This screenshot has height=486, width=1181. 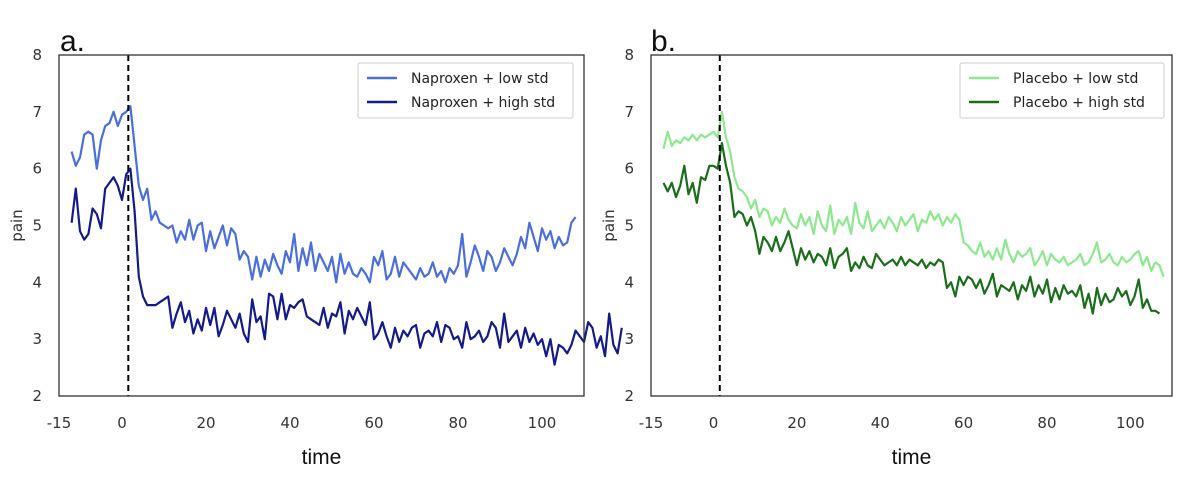 What do you see at coordinates (1079, 103) in the screenshot?
I see `legend-label-2: Placebo + high std` at bounding box center [1079, 103].